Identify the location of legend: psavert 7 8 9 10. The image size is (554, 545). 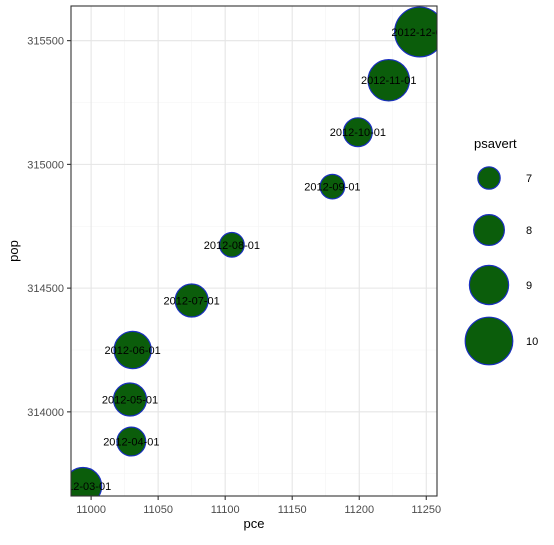
(501, 251).